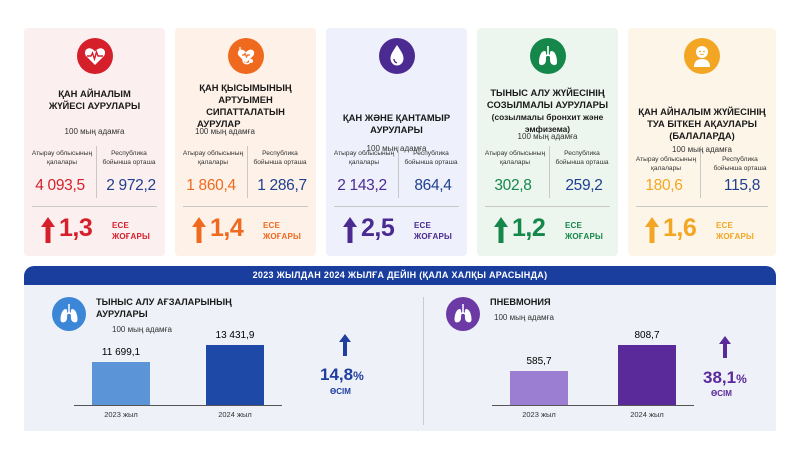  What do you see at coordinates (702, 135) in the screenshot?
I see `card-title-line: (БАЛАЛАРДА)` at bounding box center [702, 135].